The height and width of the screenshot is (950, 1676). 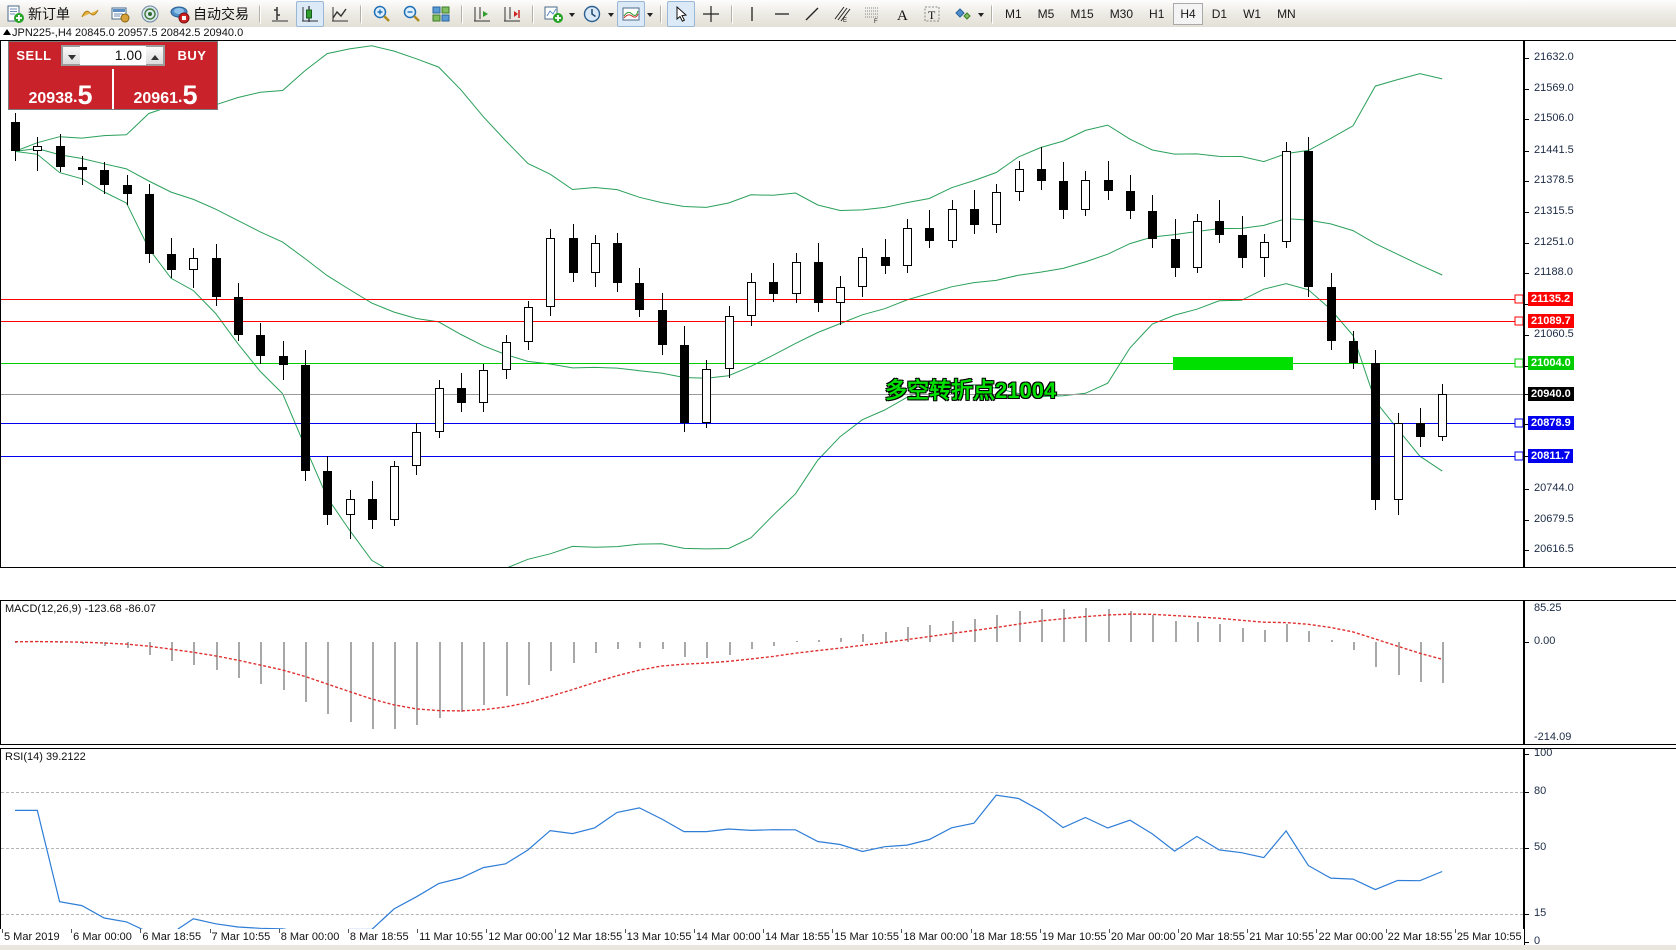 What do you see at coordinates (1551, 393) in the screenshot?
I see `level-badge-current-price: 20940.0` at bounding box center [1551, 393].